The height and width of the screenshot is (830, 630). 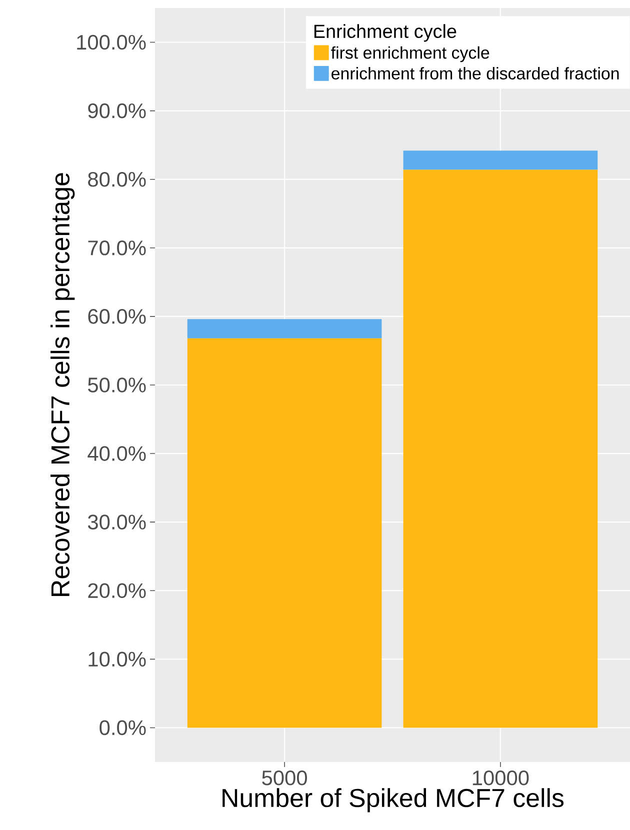 I want to click on y-tick-label: 90.0%, so click(x=117, y=110).